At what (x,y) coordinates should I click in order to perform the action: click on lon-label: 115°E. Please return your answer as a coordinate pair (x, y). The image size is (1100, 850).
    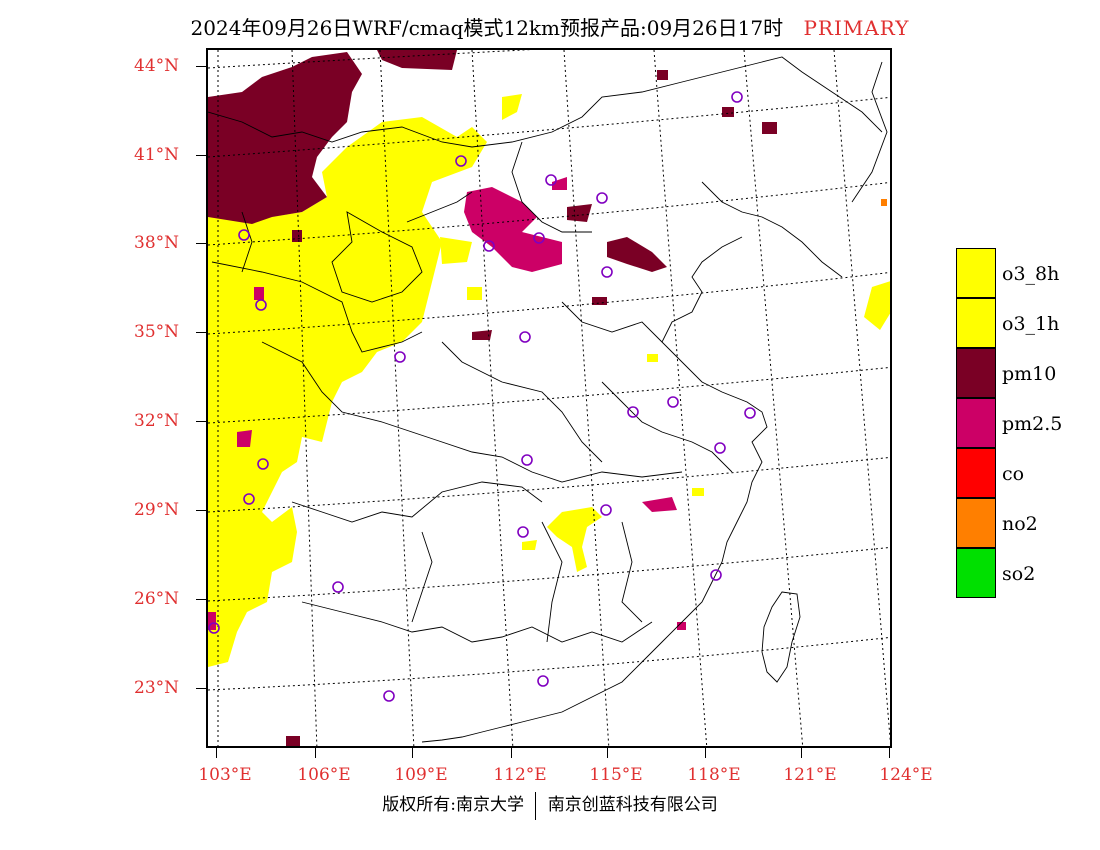
    Looking at the image, I should click on (616, 775).